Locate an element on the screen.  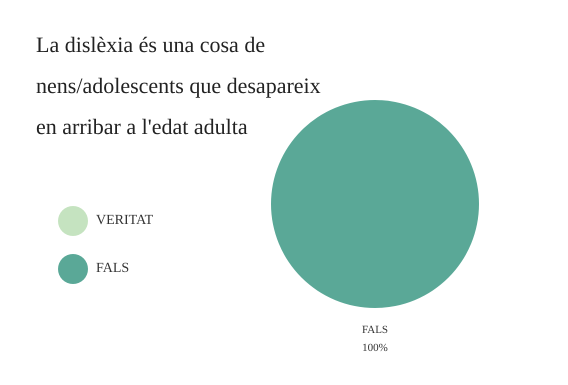
chart-title: La dislèxia és una cosa de nens/adolescents que desapareix en arribar a l'edat adulta is located at coordinates (179, 86).